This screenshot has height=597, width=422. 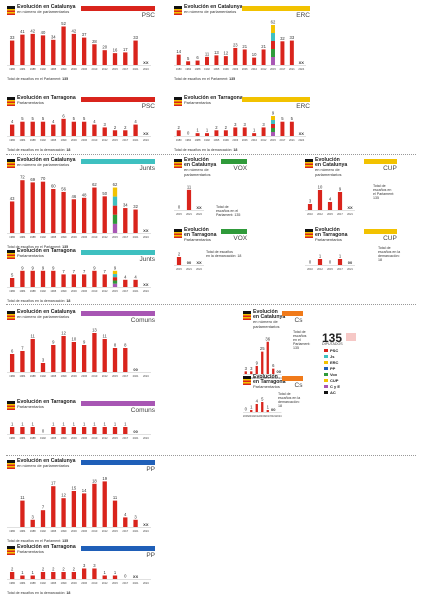 What do you see at coordinates (332, 344) in the screenshot?
I see `seat-caption: DIPUTADOS` at bounding box center [332, 344].